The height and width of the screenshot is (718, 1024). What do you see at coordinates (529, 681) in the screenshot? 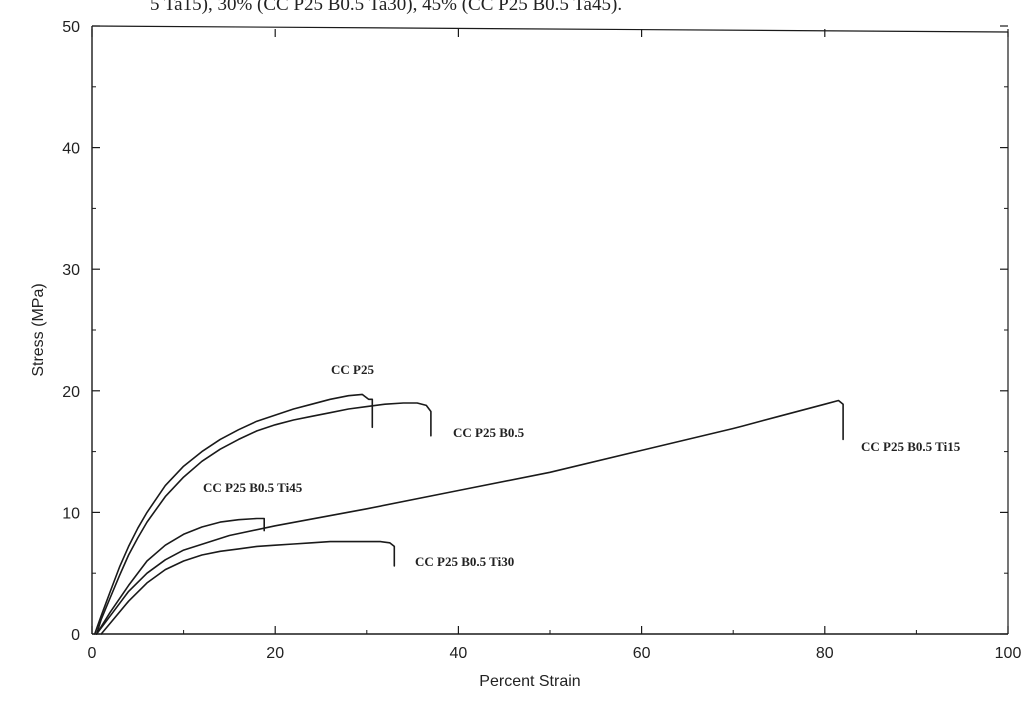
I see `x-axis-title: Percent Strain` at bounding box center [529, 681].